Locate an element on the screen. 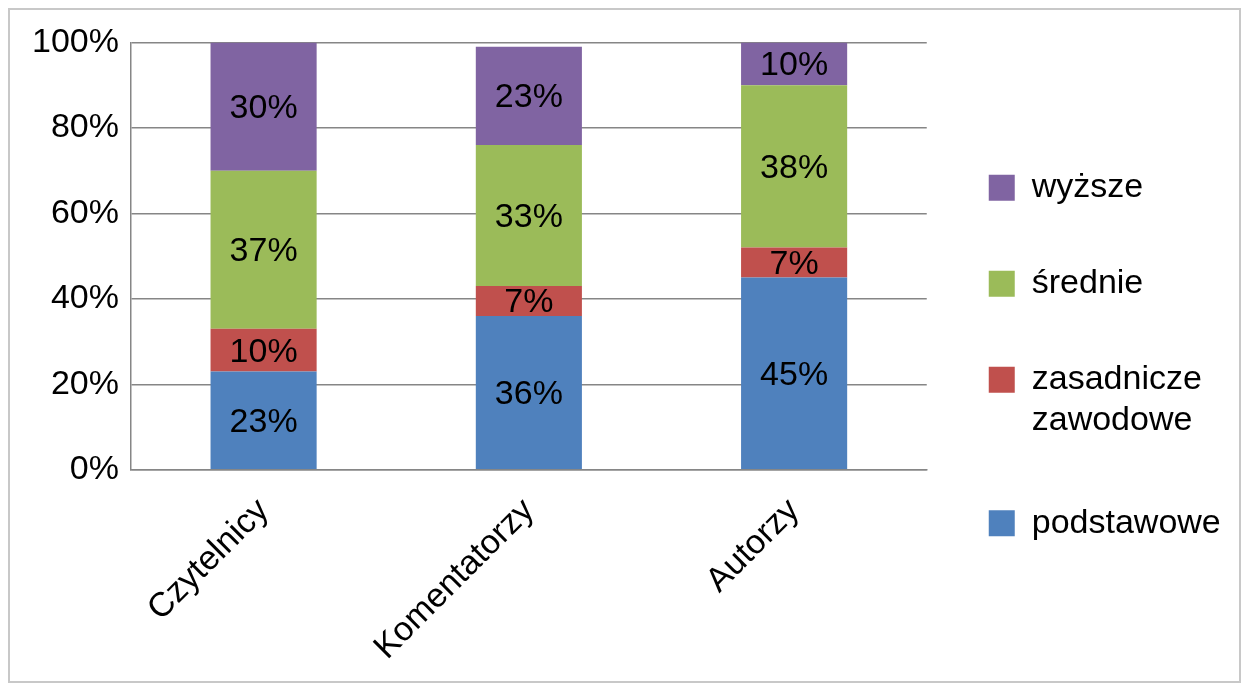 The width and height of the screenshot is (1247, 689). y-tick-label: 60% is located at coordinates (84, 210).